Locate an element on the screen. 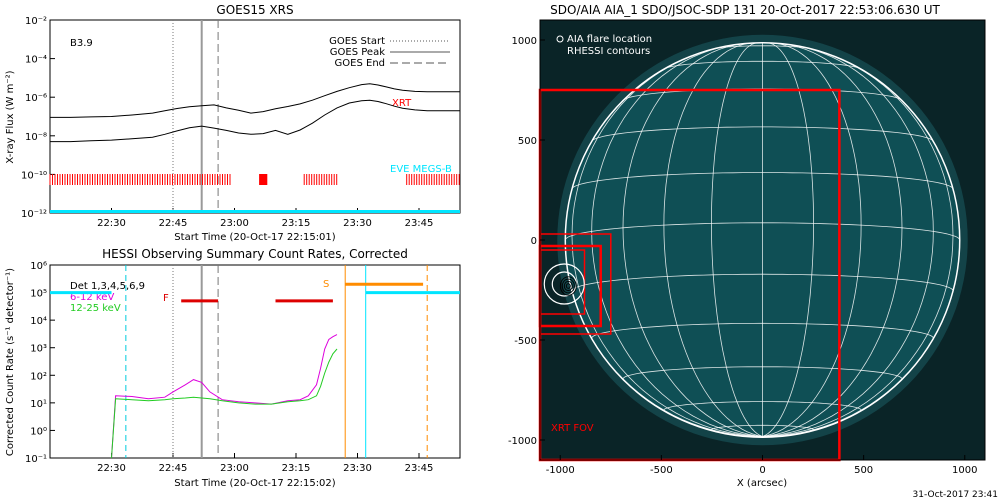 The height and width of the screenshot is (500, 1000). y-tick-label: 10² is located at coordinates (38, 376).